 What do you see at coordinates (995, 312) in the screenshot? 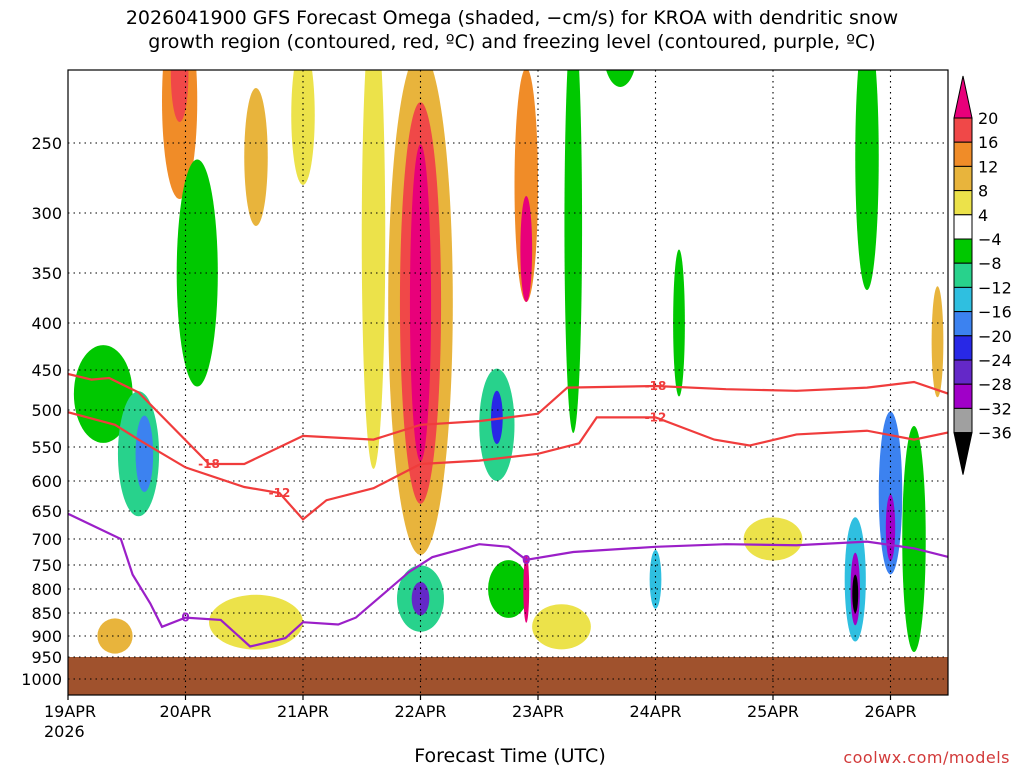
I see `colorbar-label: −16` at bounding box center [995, 312].